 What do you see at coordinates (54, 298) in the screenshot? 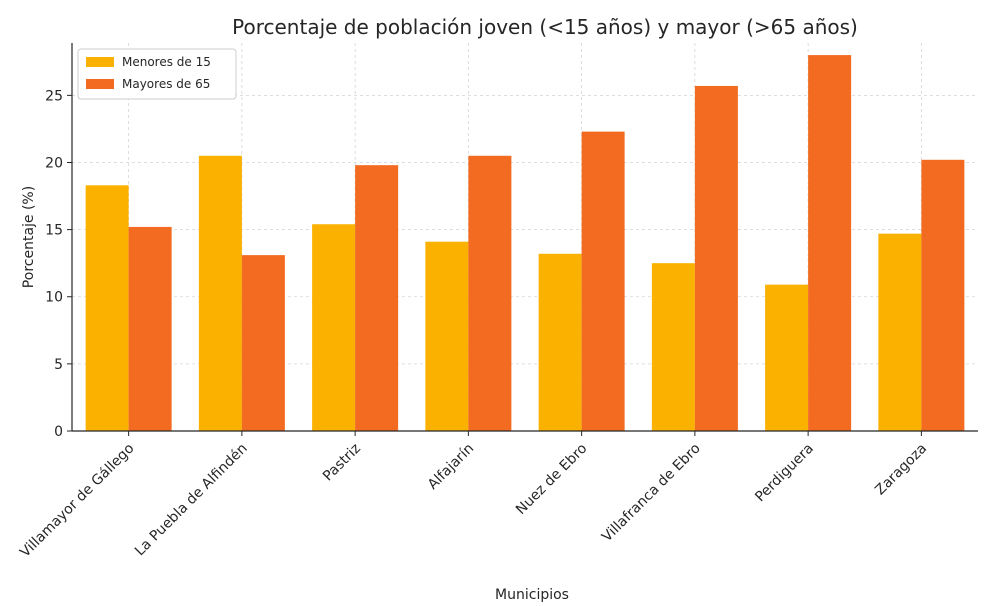
I see `y-tick-label: 10` at bounding box center [54, 298].